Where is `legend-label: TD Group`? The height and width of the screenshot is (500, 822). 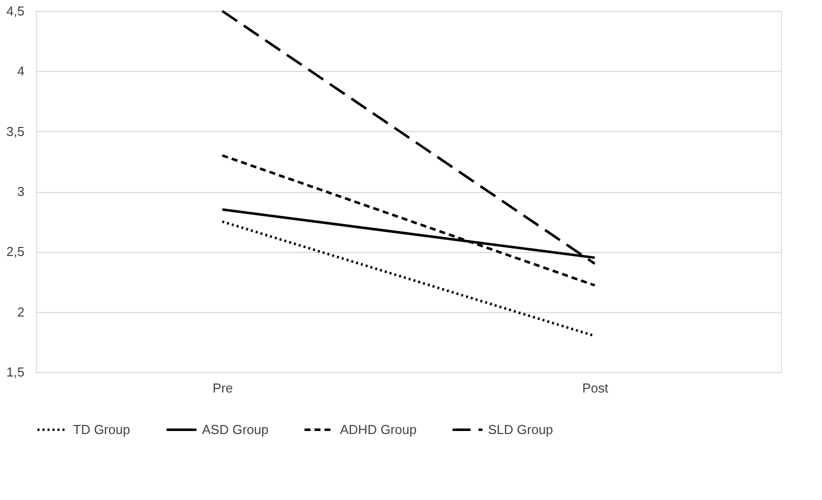 legend-label: TD Group is located at coordinates (101, 429).